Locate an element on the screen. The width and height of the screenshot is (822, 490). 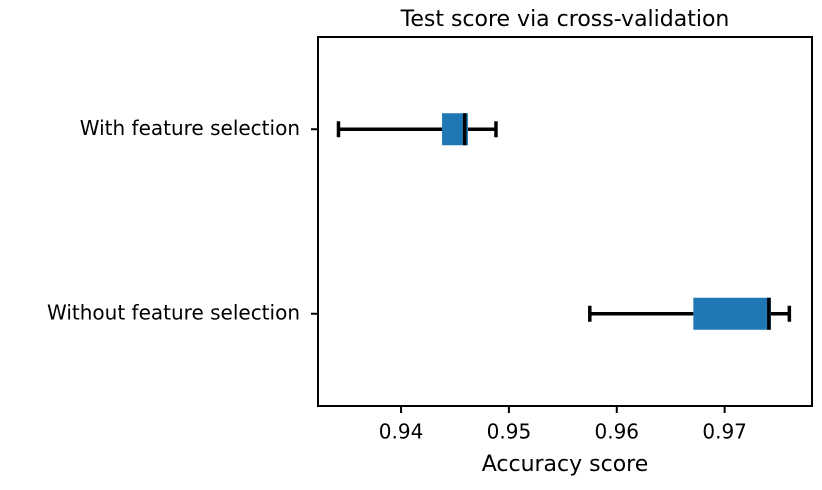
x-axis-label: Accuracy score is located at coordinates (565, 464).